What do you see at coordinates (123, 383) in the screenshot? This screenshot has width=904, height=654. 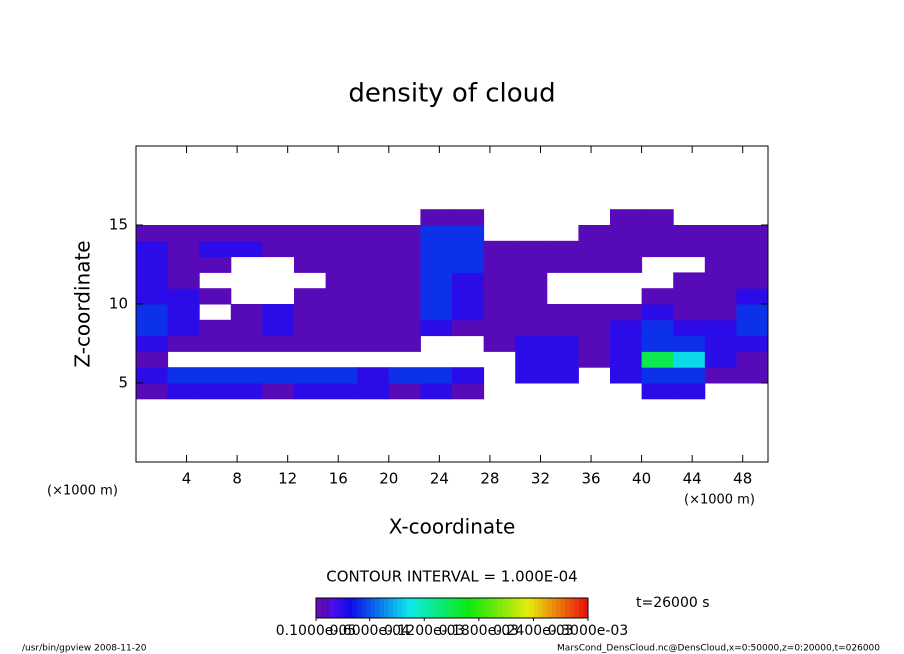 I see `y-tick-label: 5` at bounding box center [123, 383].